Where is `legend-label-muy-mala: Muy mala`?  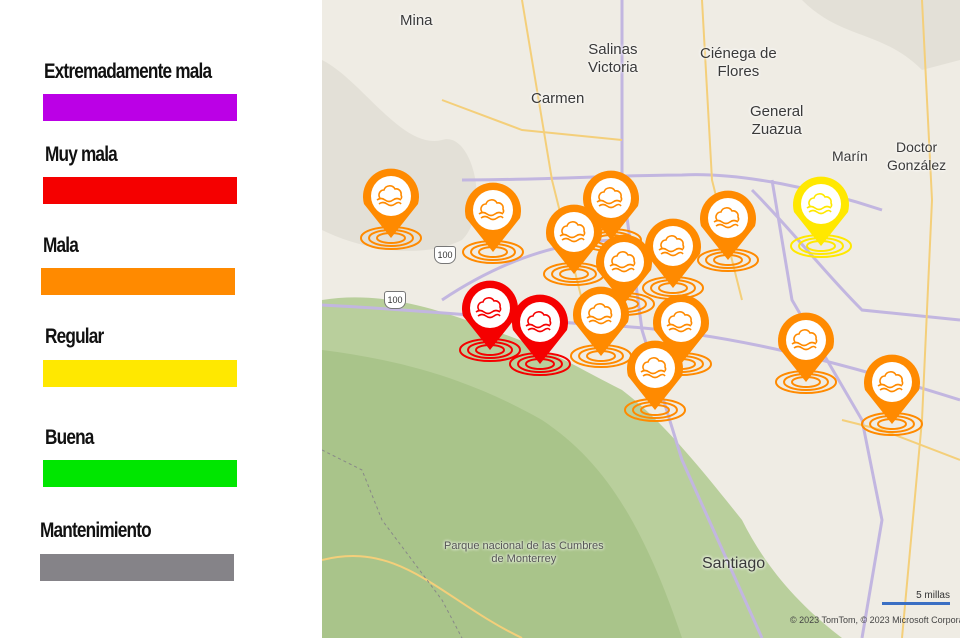 legend-label-muy-mala: Muy mala is located at coordinates (81, 154).